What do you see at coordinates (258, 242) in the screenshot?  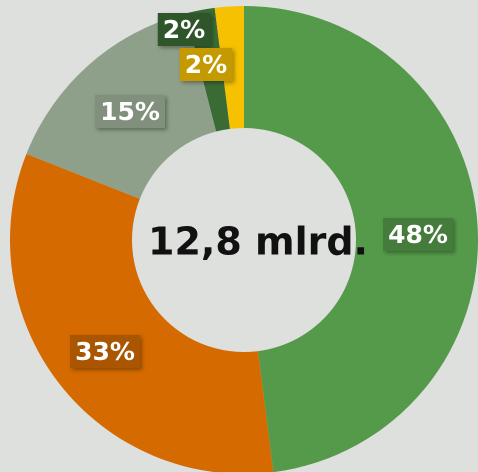 I see `center-label: 12,8 mlrd.` at bounding box center [258, 242].